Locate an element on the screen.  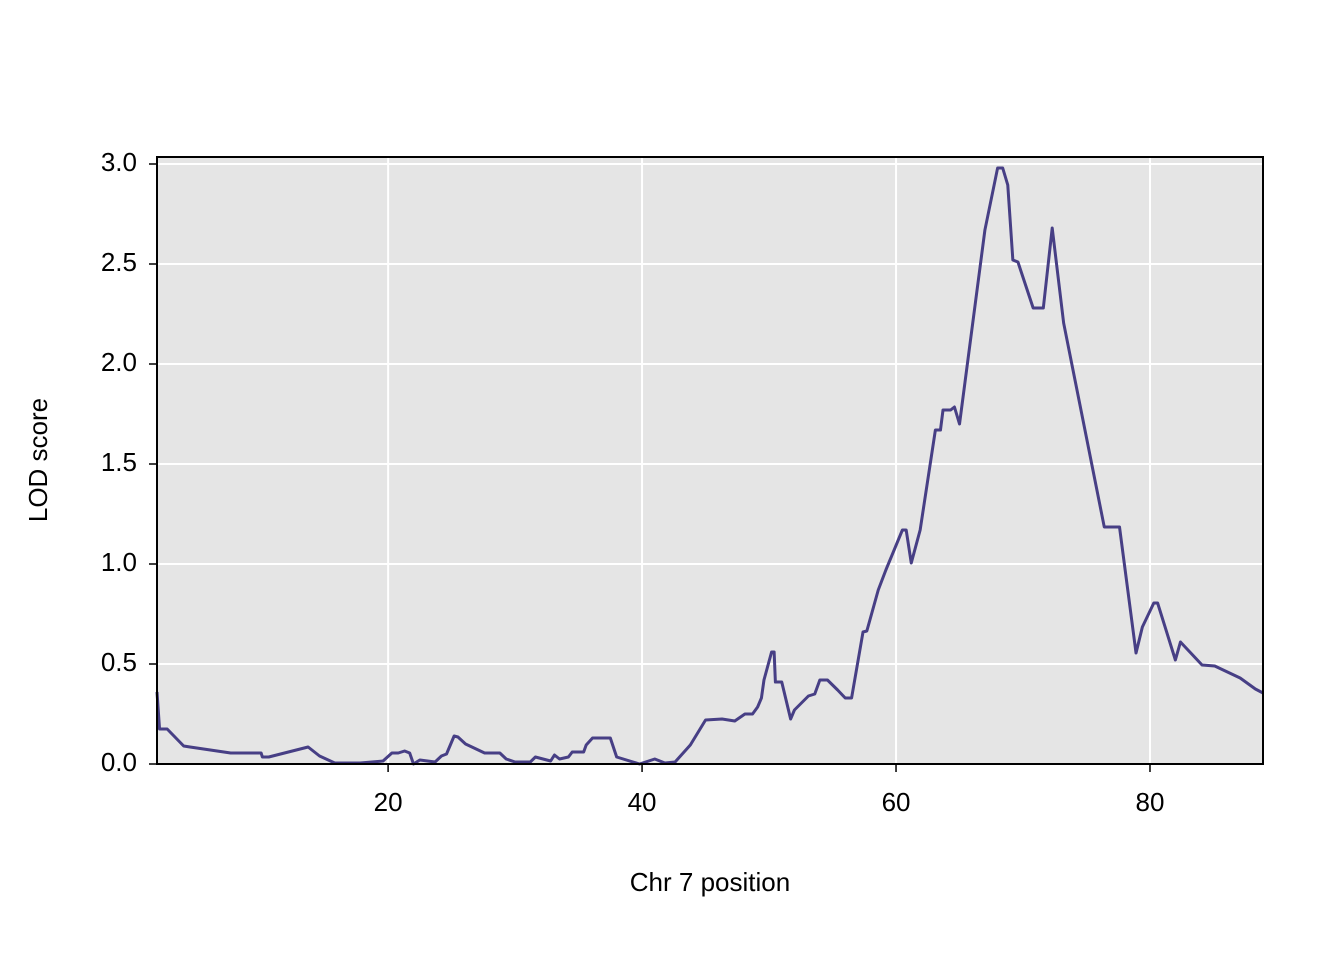
y-tick-label: 2.5 is located at coordinates (119, 262).